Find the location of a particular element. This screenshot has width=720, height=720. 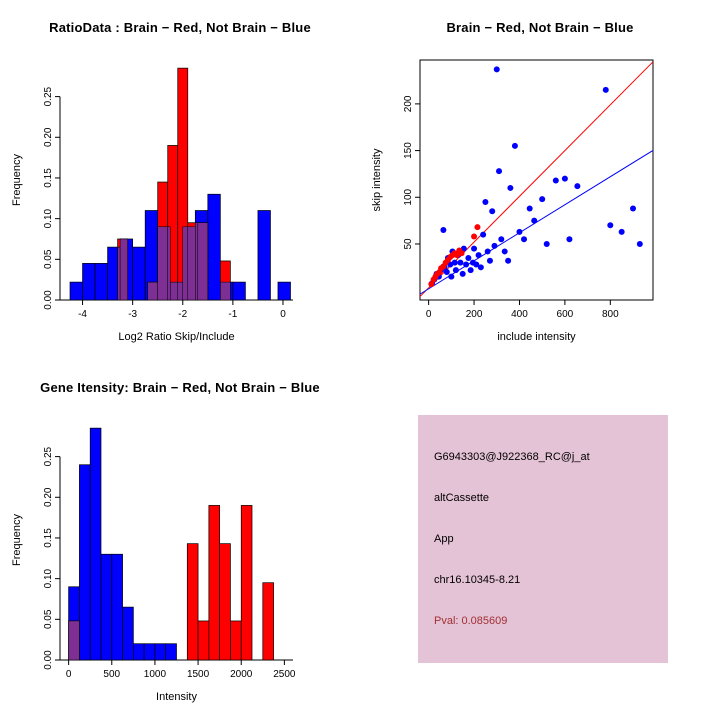

svg-text: 1500 is located at coordinates (198, 674).